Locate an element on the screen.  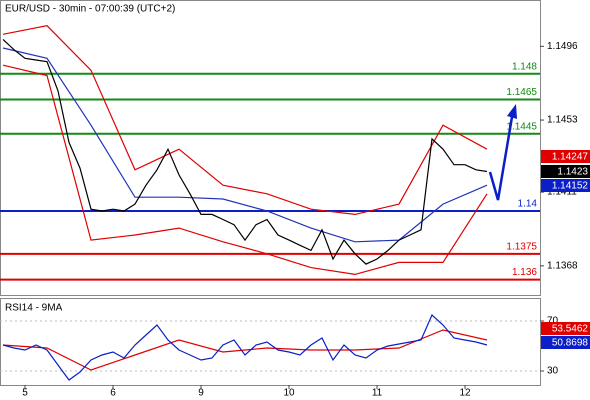
level-label: 1.136 is located at coordinates (524, 272).